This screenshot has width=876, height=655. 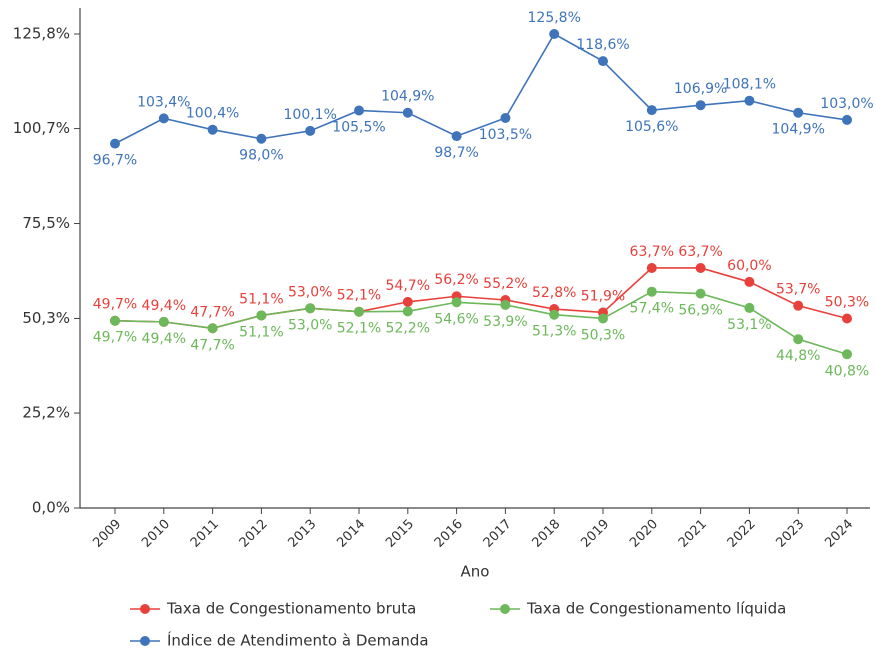 I want to click on data-label: 105,6%, so click(x=651, y=127).